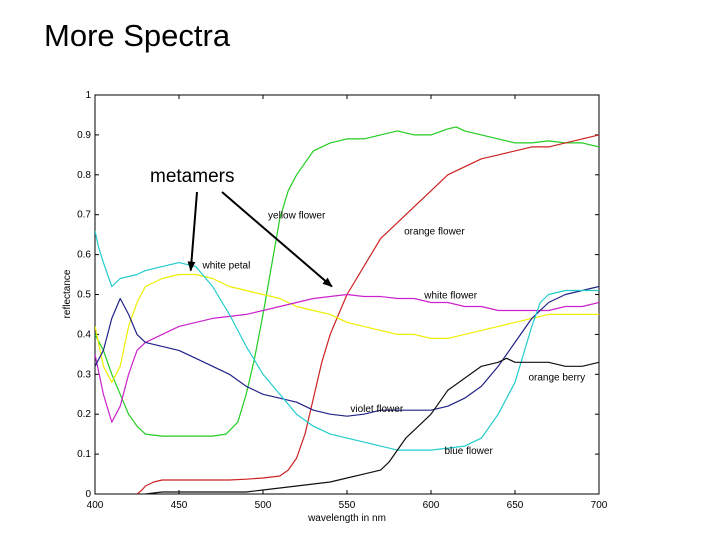  What do you see at coordinates (468, 451) in the screenshot?
I see `series-label: blue flower` at bounding box center [468, 451].